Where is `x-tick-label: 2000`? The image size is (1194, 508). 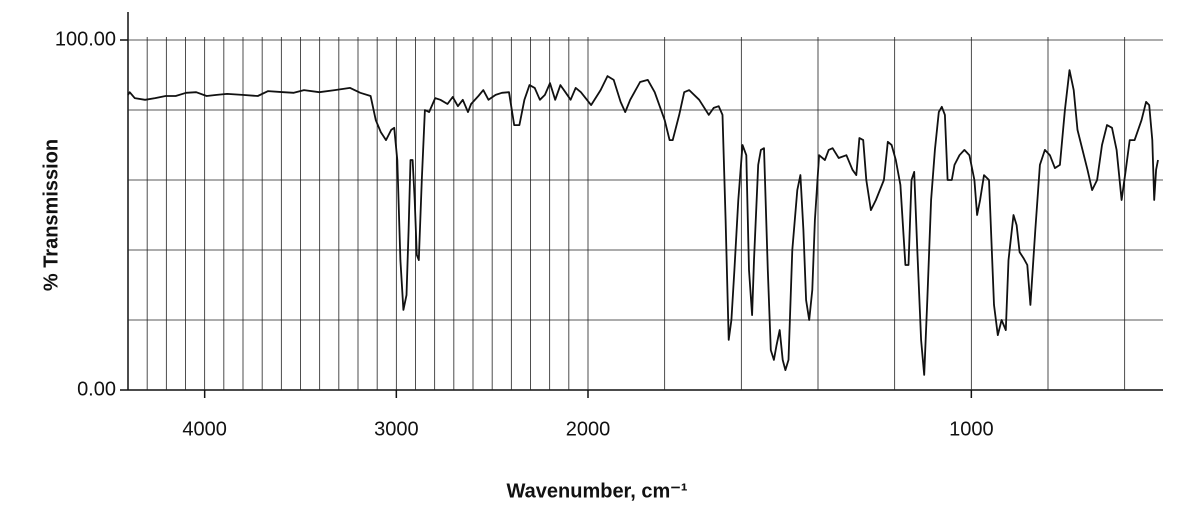
x-tick-label: 2000 is located at coordinates (588, 429).